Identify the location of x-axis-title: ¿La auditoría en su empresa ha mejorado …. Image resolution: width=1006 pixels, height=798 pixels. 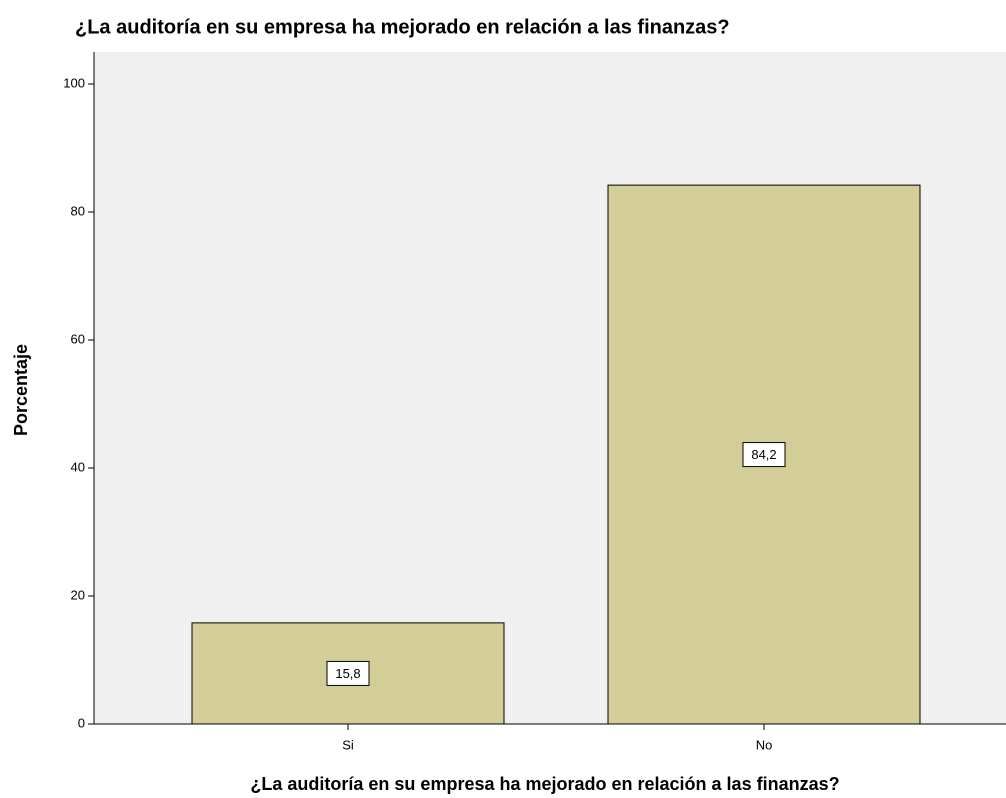
(544, 784).